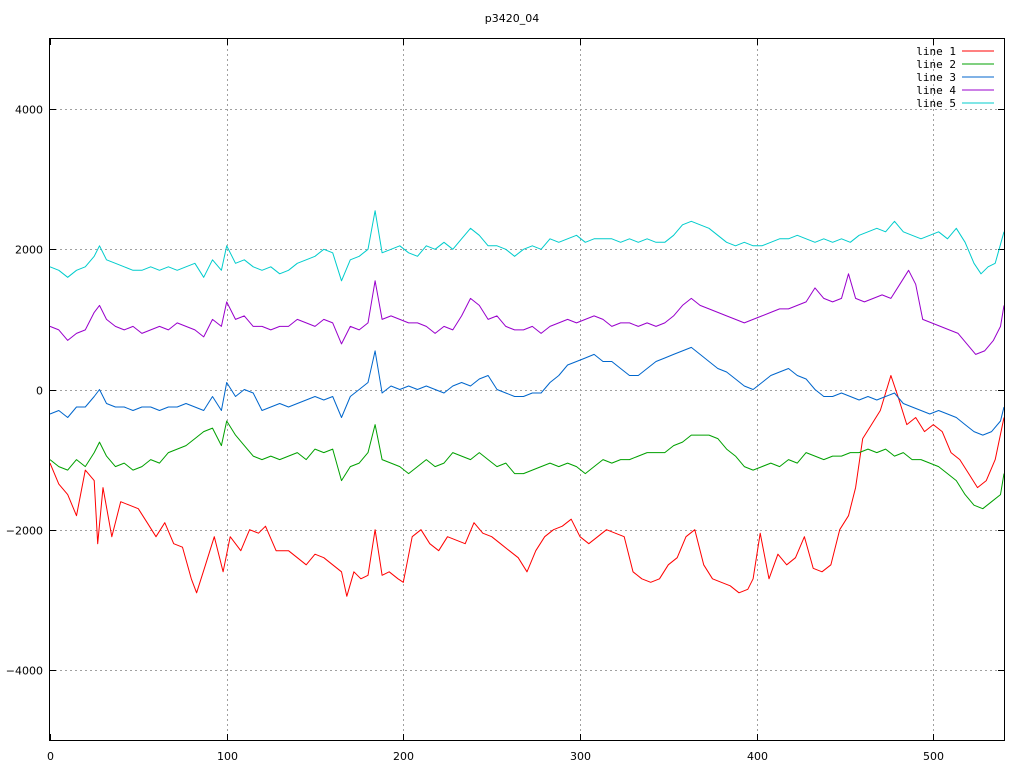 The width and height of the screenshot is (1024, 768). Describe the element at coordinates (24, 671) in the screenshot. I see `y-tick-label: −4000` at that location.